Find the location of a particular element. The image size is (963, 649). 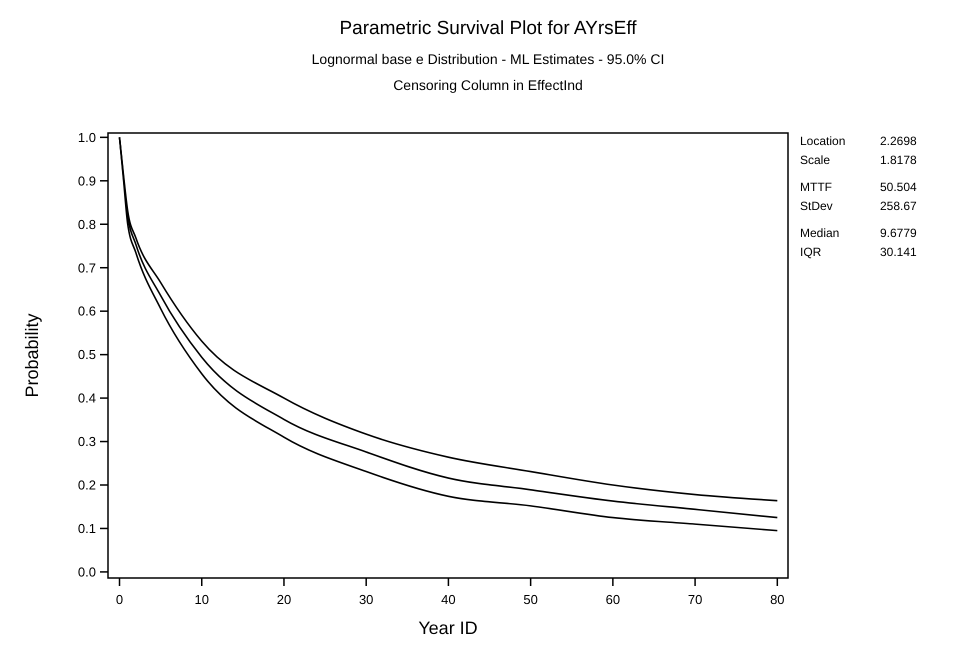

chart-subtitle: Lognormal base e Distribution - ML Estimates - 95.0% CI Censoring Column in EffectInd is located at coordinates (488, 72).